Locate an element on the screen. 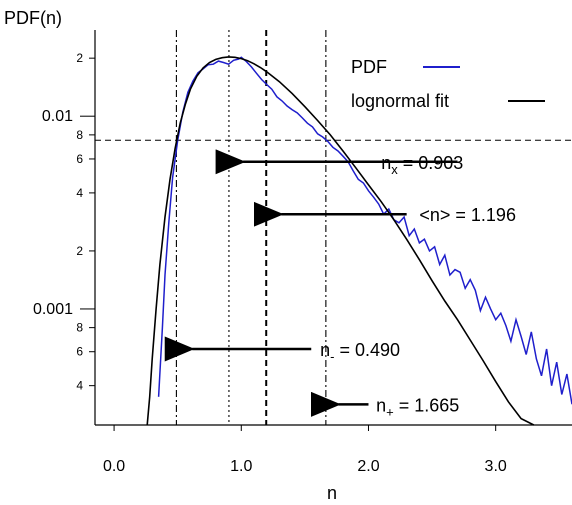 This screenshot has height=505, width=572. x-tick-label: 2.0 is located at coordinates (368, 466).